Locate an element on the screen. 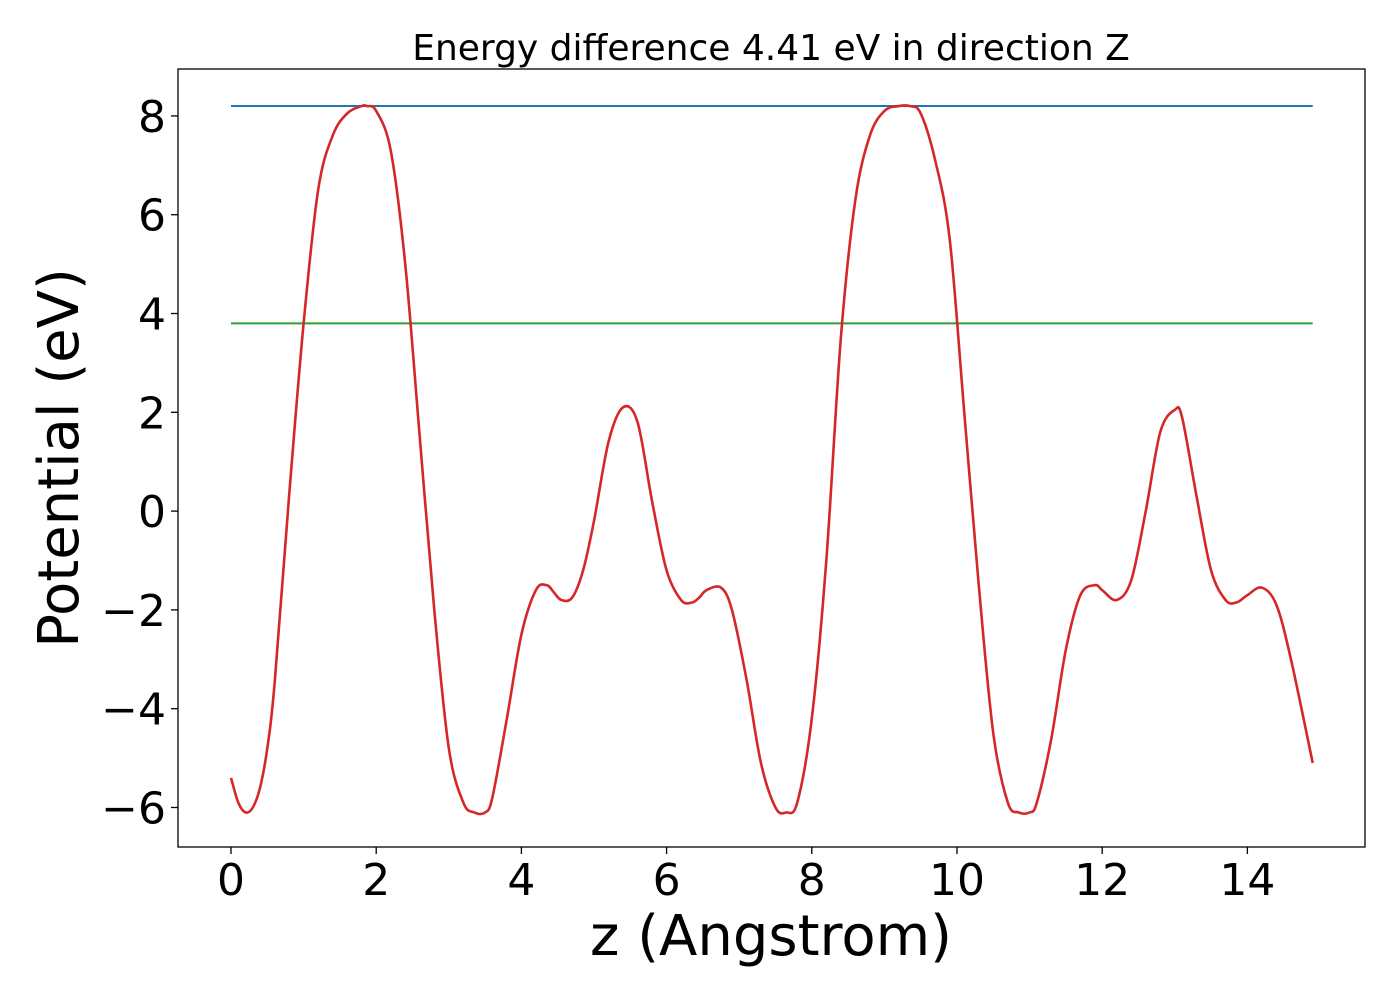 Image resolution: width=1400 pixels, height=1000 pixels. x-tick-label: 0 is located at coordinates (231, 880).